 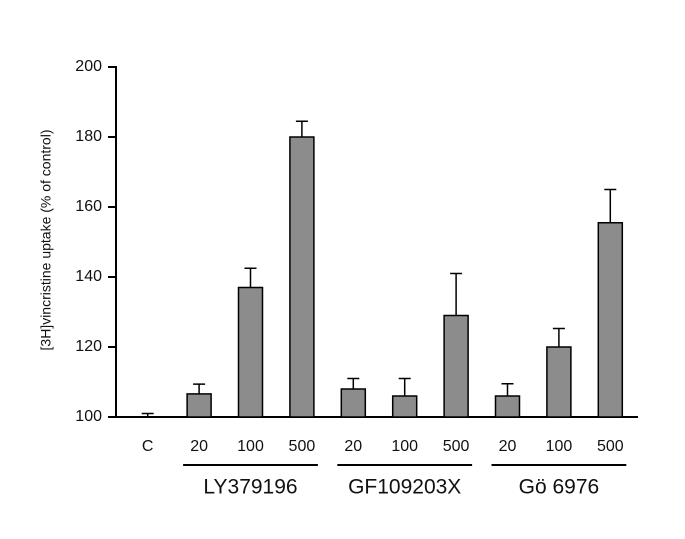 What do you see at coordinates (88, 136) in the screenshot?
I see `y-tick-label: 180` at bounding box center [88, 136].